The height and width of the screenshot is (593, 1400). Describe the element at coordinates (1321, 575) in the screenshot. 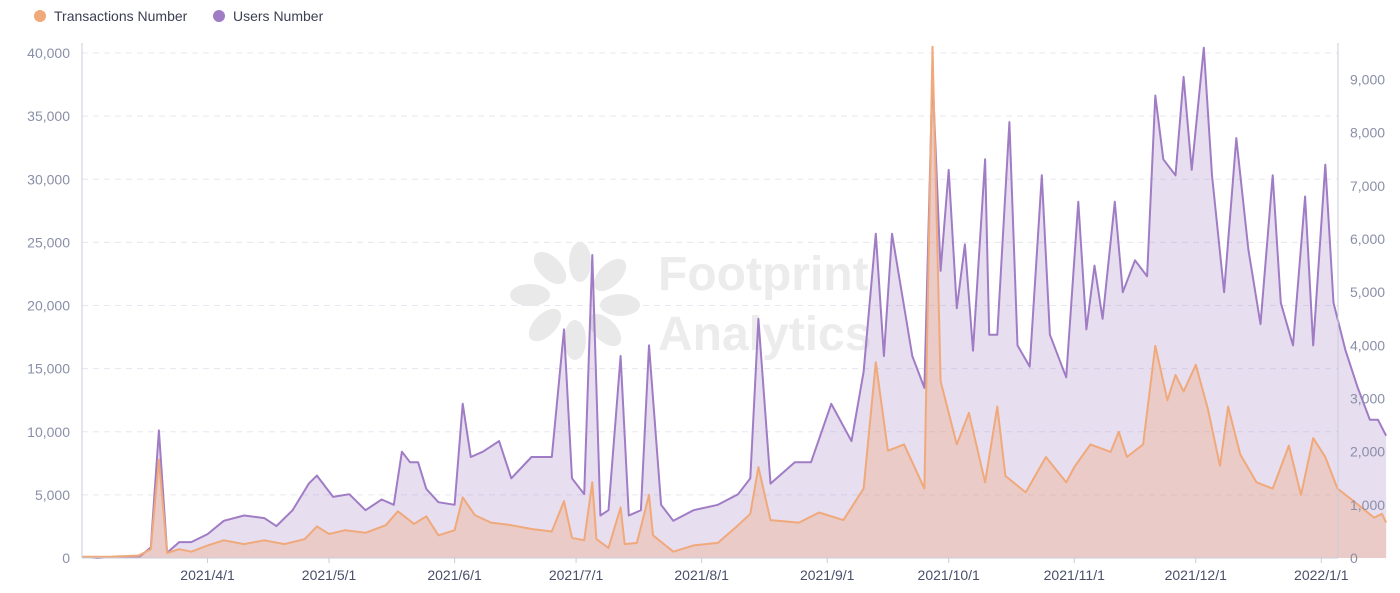

I see `x-tick-label: 2022/1/1` at that location.